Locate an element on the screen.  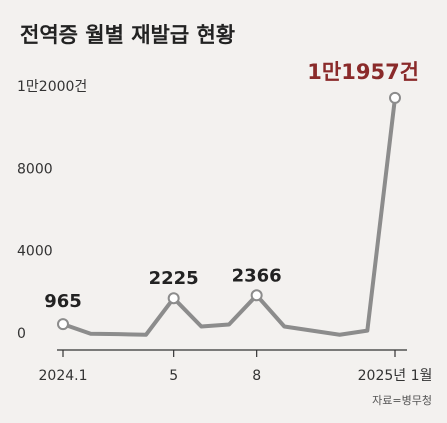
source-note: 자료=병무청 is located at coordinates (402, 400).